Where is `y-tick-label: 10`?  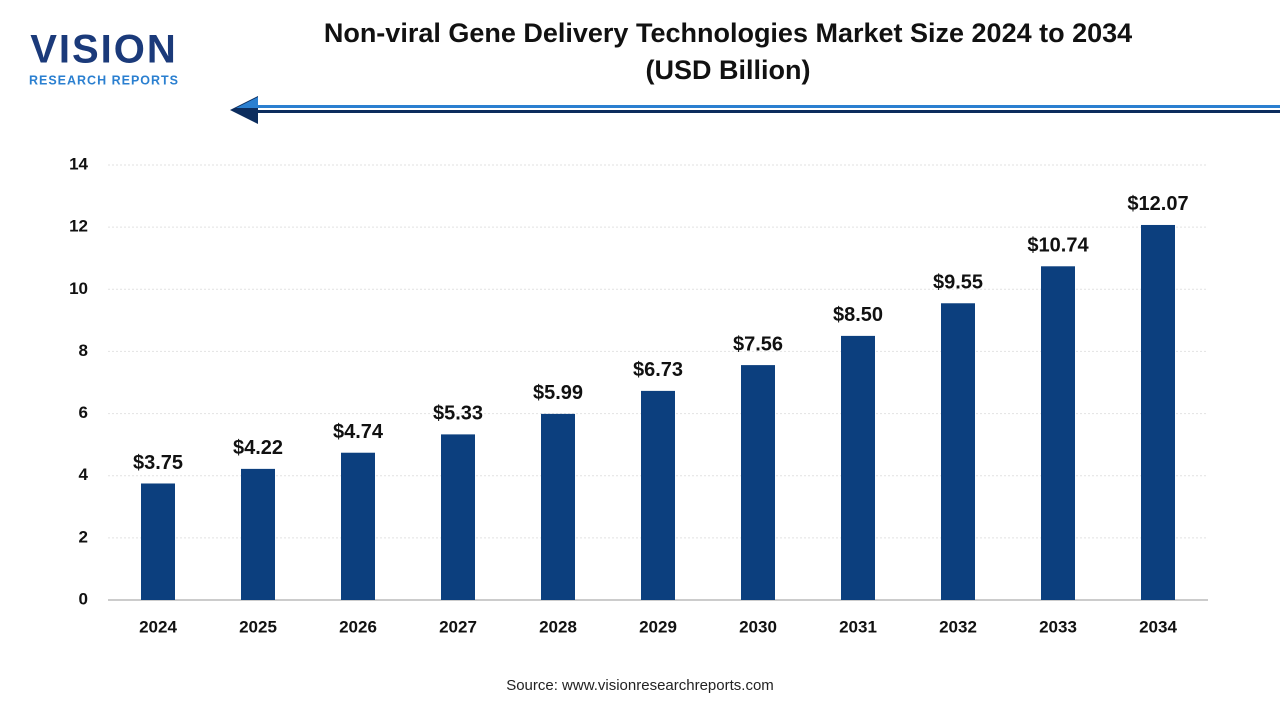
y-tick-label: 10 is located at coordinates (78, 288).